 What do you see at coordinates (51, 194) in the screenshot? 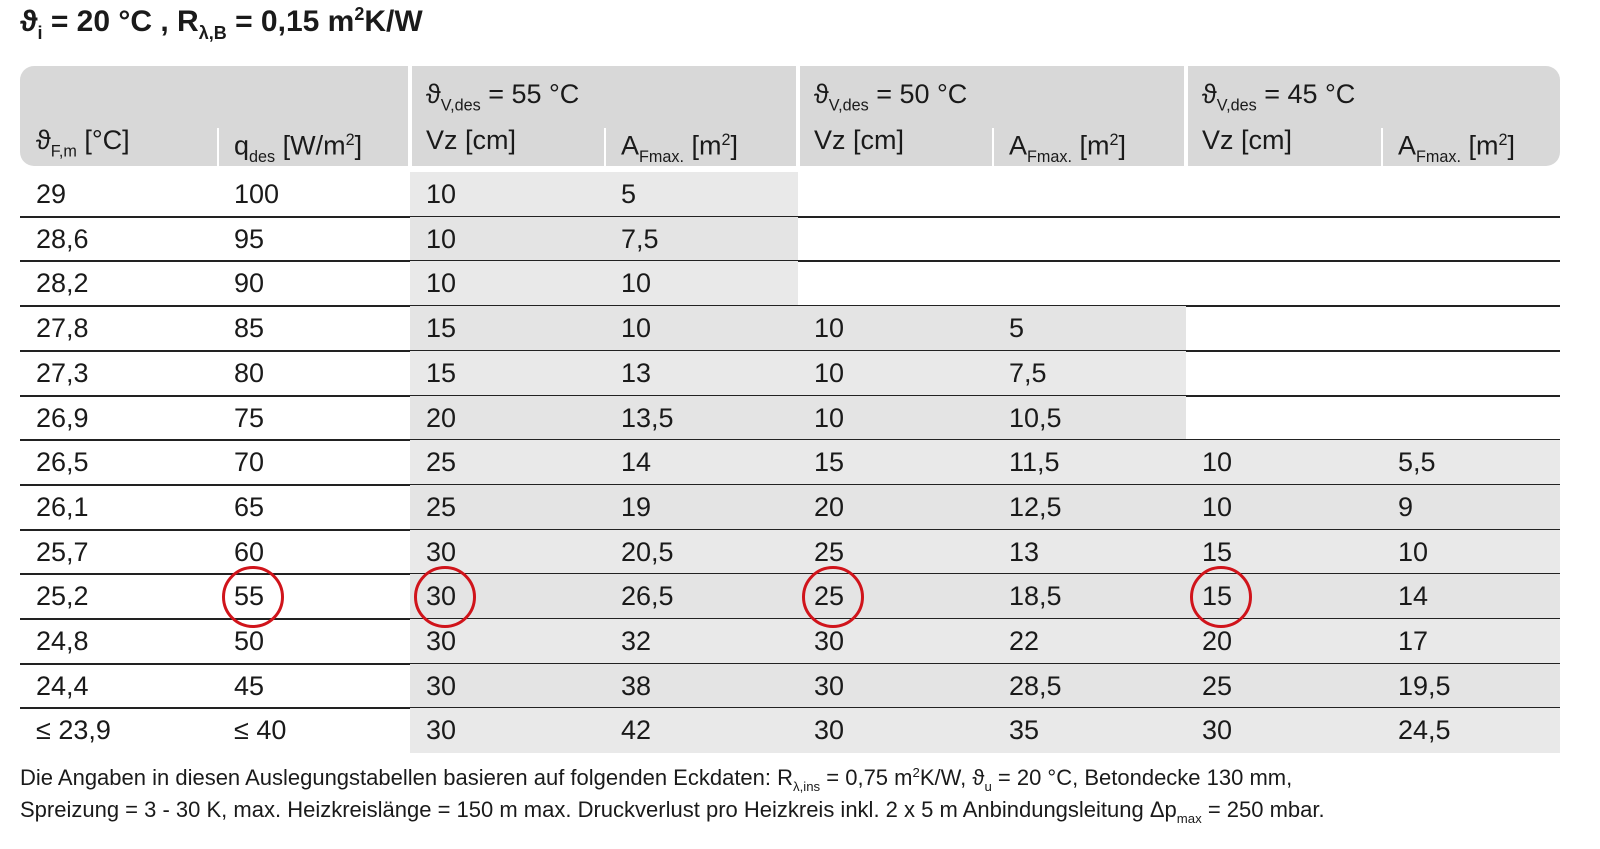
I see `table-cell: 29` at bounding box center [51, 194].